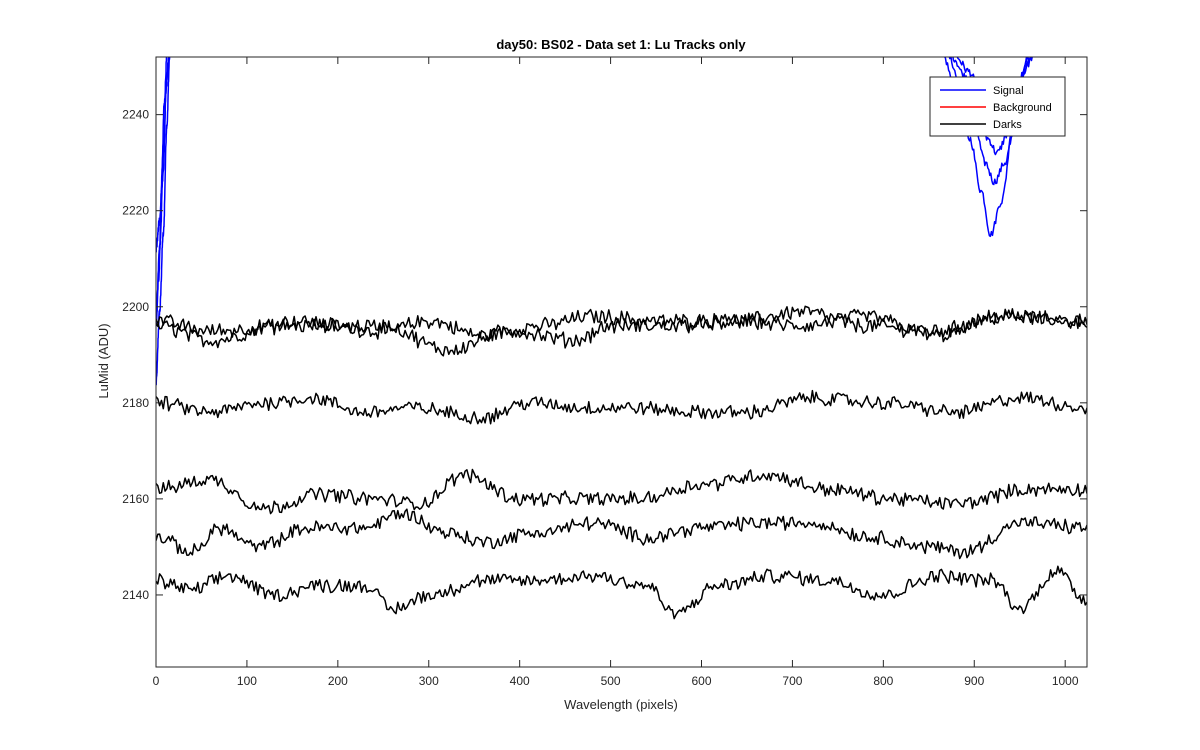 The image size is (1200, 750). Describe the element at coordinates (103, 360) in the screenshot. I see `y-axis-title: LuMid (ADU)` at that location.